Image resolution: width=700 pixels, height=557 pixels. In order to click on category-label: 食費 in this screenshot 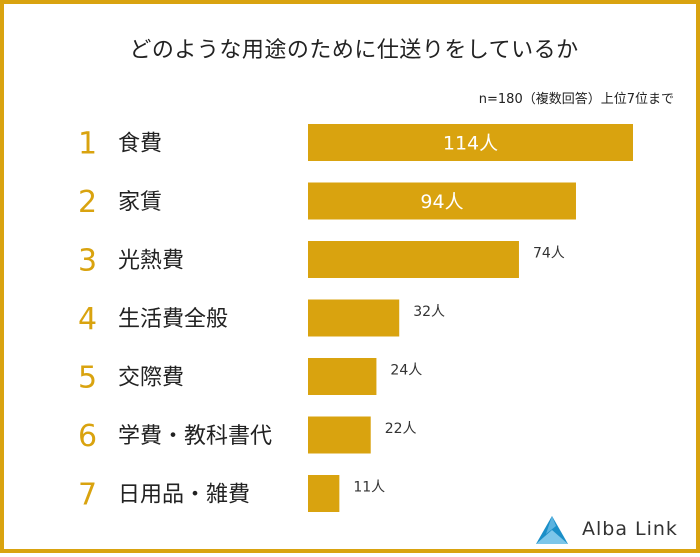, I will do `click(140, 144)`.